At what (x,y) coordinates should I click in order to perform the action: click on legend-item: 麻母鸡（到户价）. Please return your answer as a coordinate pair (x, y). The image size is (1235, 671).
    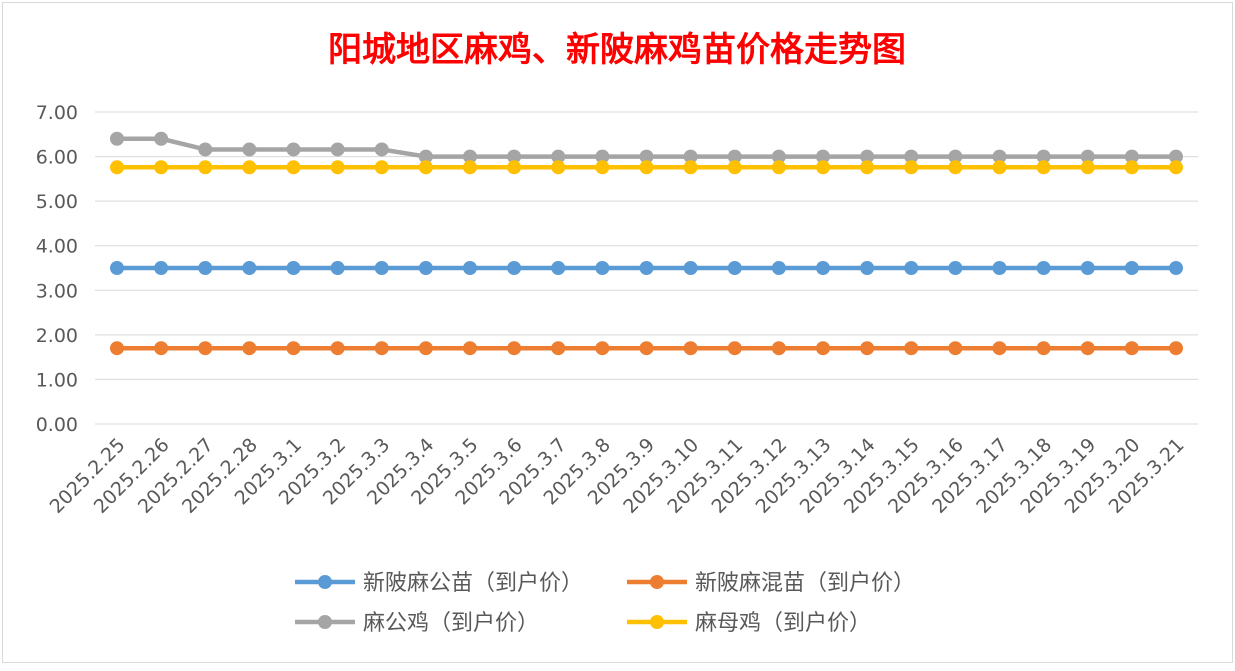
    Looking at the image, I should click on (749, 623).